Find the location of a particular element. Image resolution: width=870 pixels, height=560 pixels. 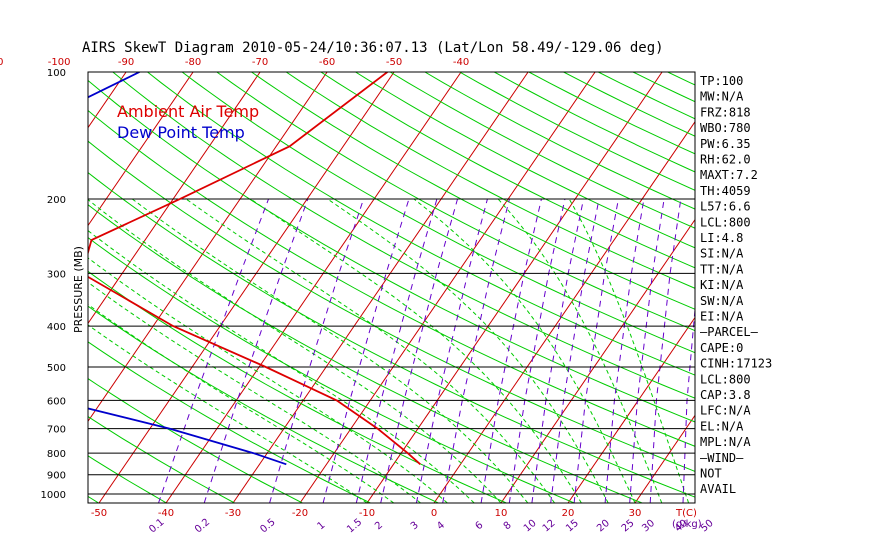

bottom-temp-tick-label: 0 is located at coordinates (434, 513).